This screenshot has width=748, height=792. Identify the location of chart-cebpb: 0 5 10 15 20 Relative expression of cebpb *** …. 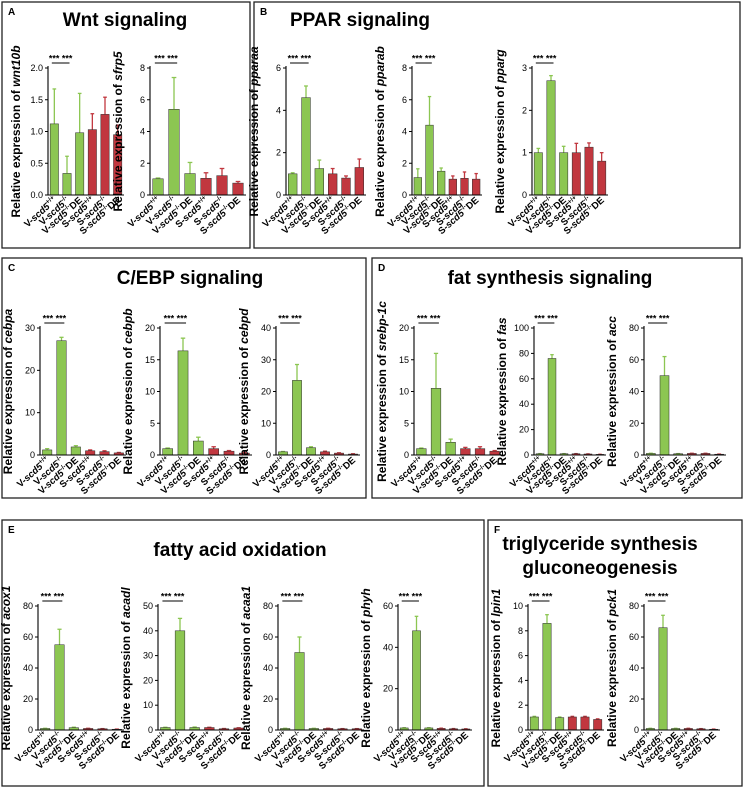
(186, 402).